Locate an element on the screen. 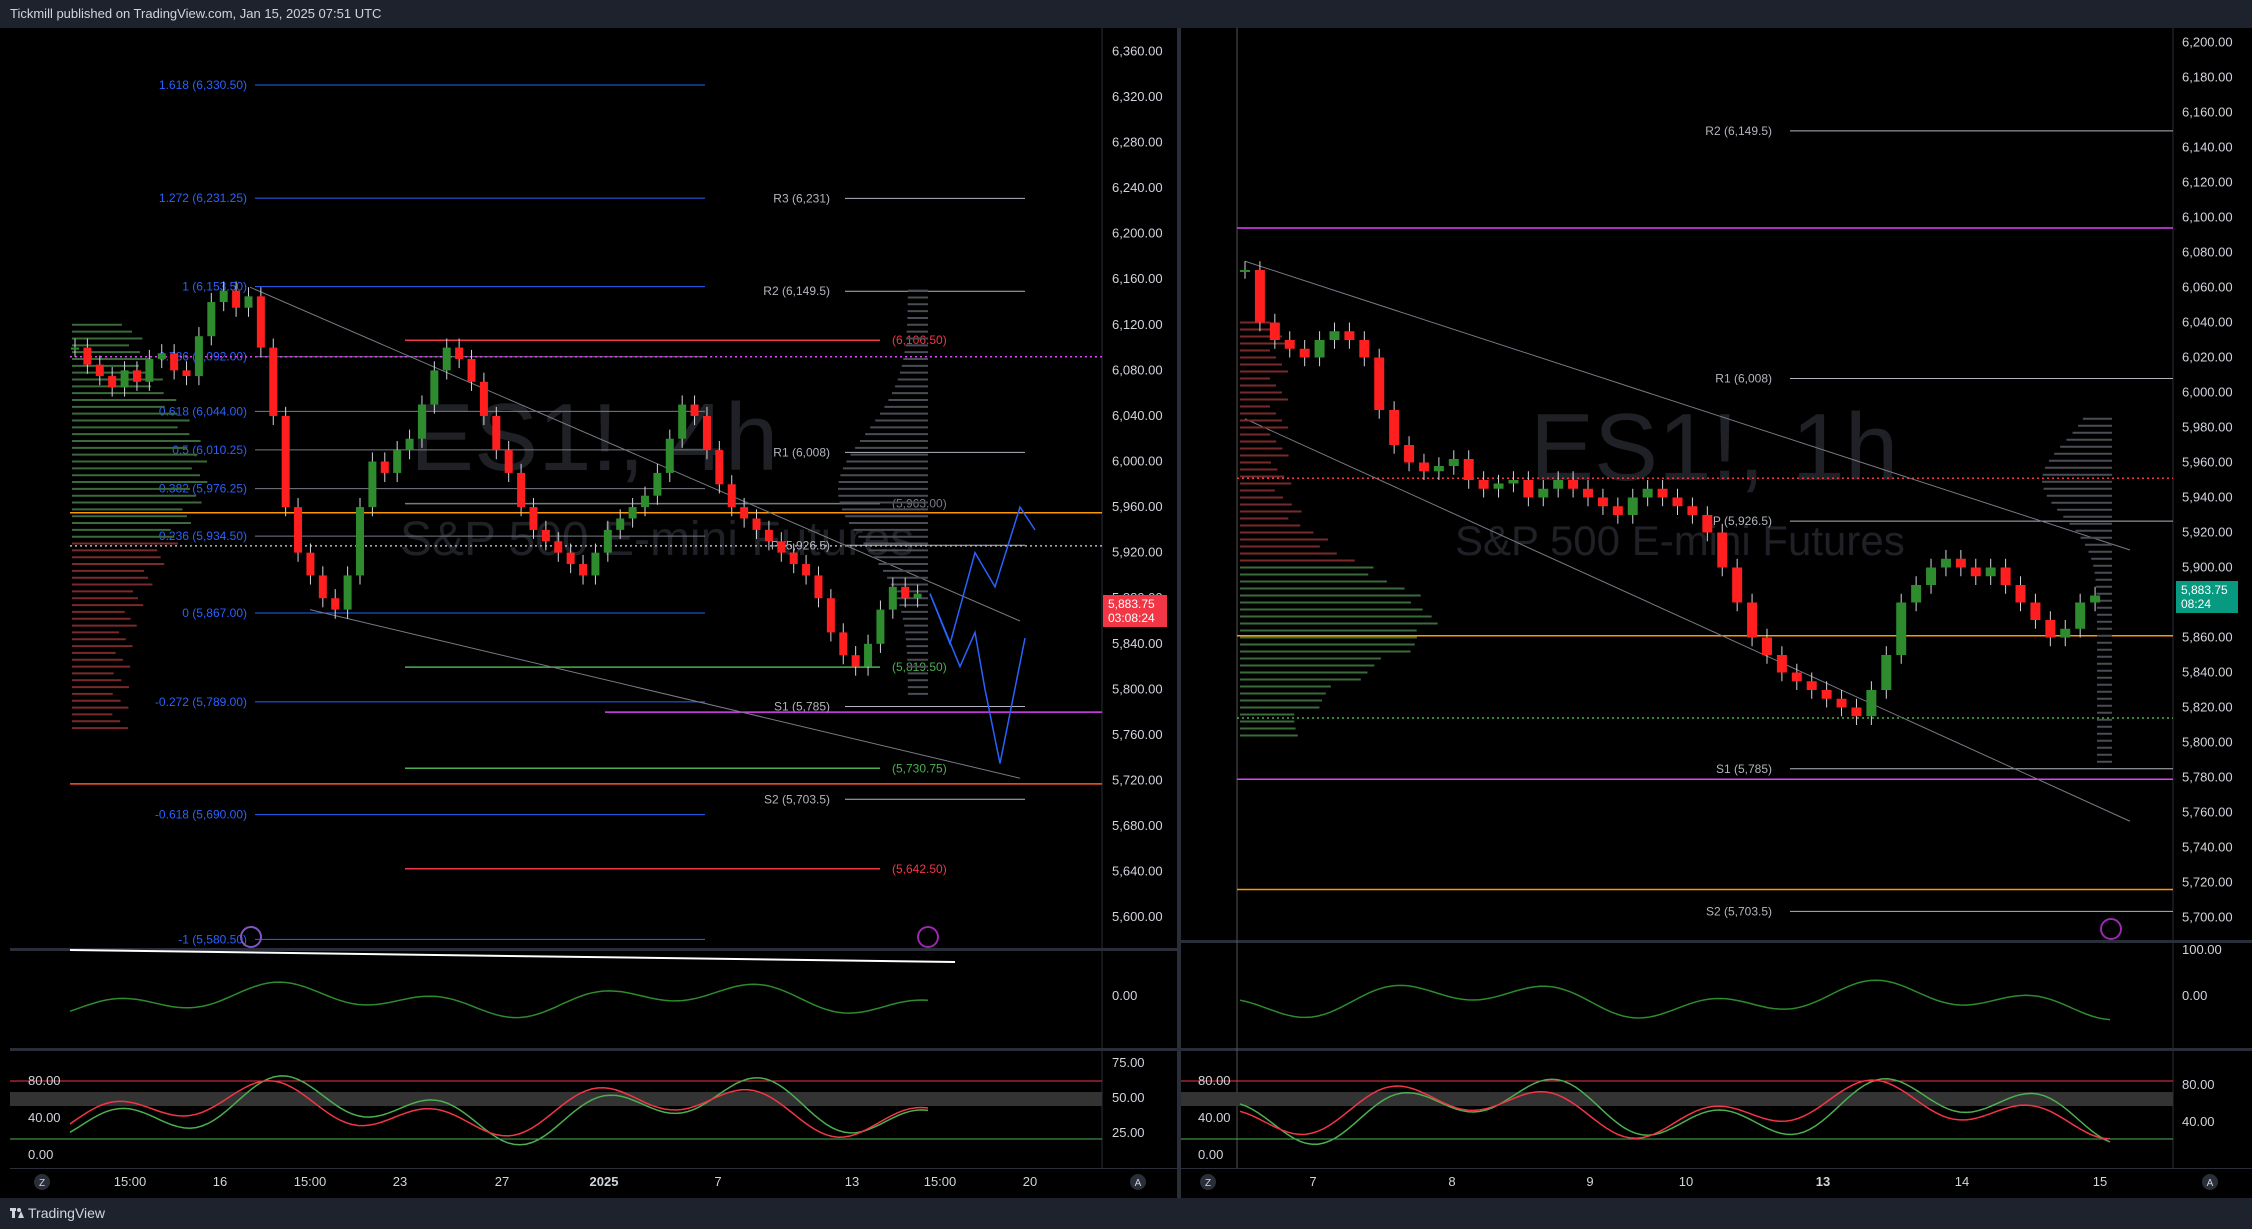 This screenshot has height=1229, width=2252. right-osc2-tick: 0.00 is located at coordinates (1210, 1154).